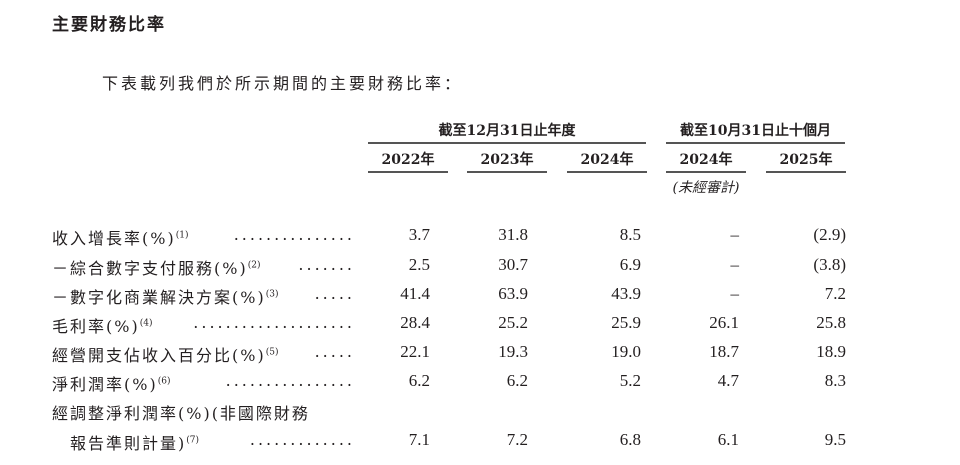 This screenshot has height=465, width=960. I want to click on cell-value: (2.9), so click(829, 234).